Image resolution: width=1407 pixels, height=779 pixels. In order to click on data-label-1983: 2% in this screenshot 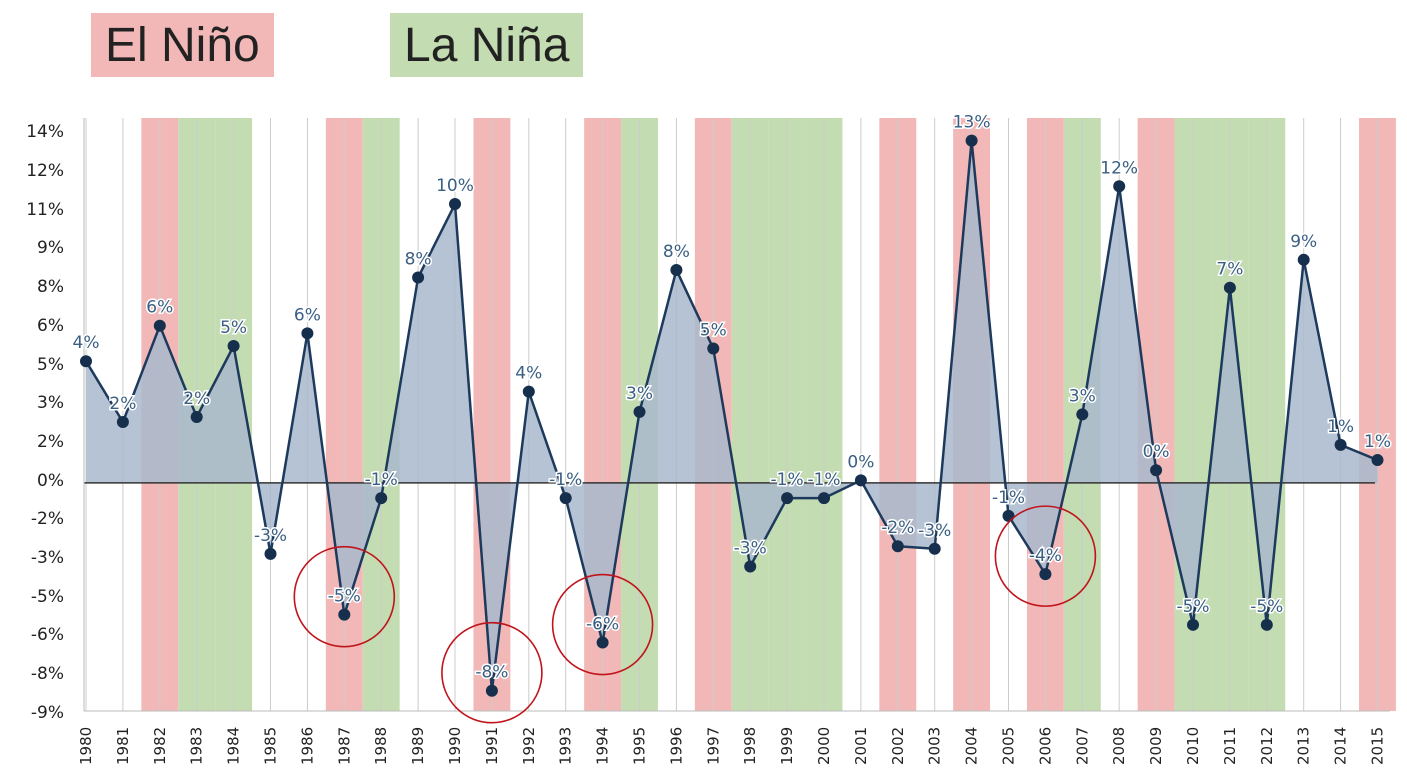, I will do `click(196, 399)`.